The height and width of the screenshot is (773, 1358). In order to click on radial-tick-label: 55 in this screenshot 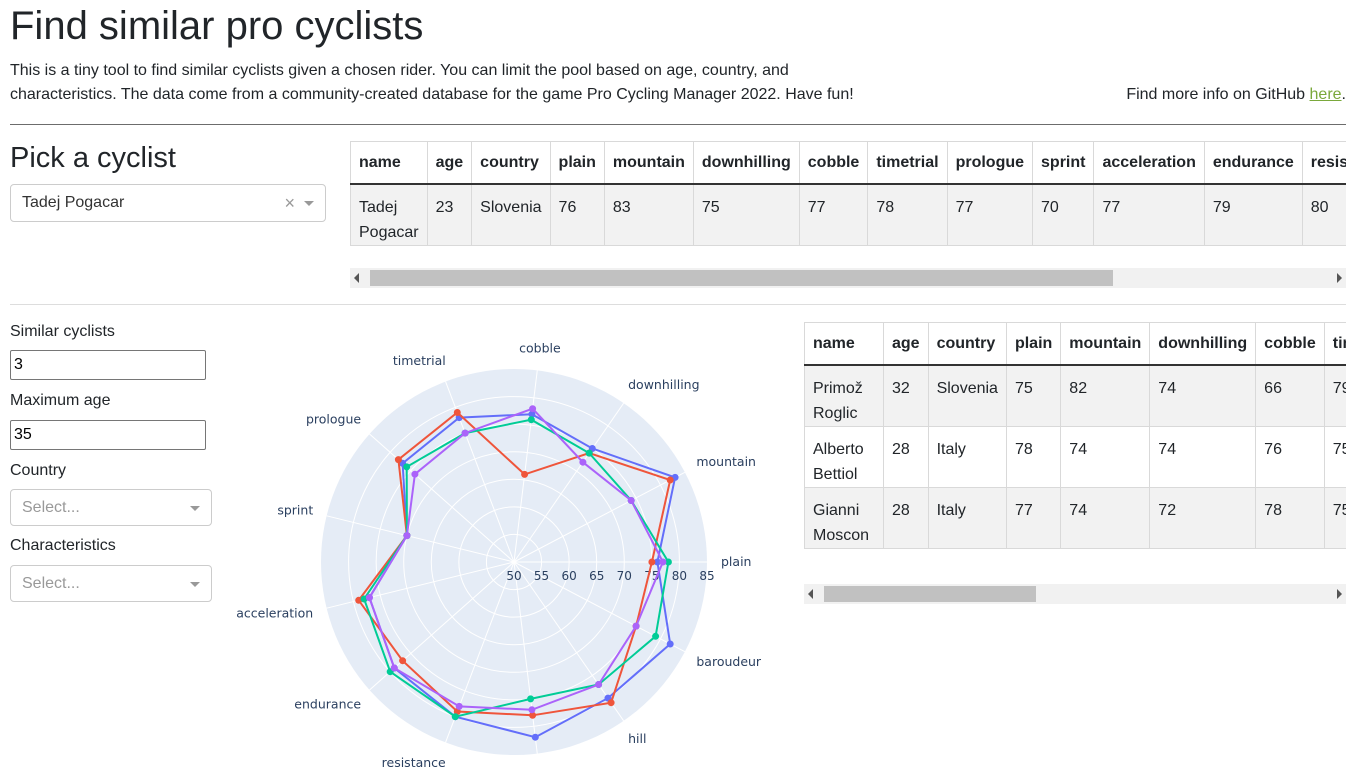, I will do `click(541, 576)`.